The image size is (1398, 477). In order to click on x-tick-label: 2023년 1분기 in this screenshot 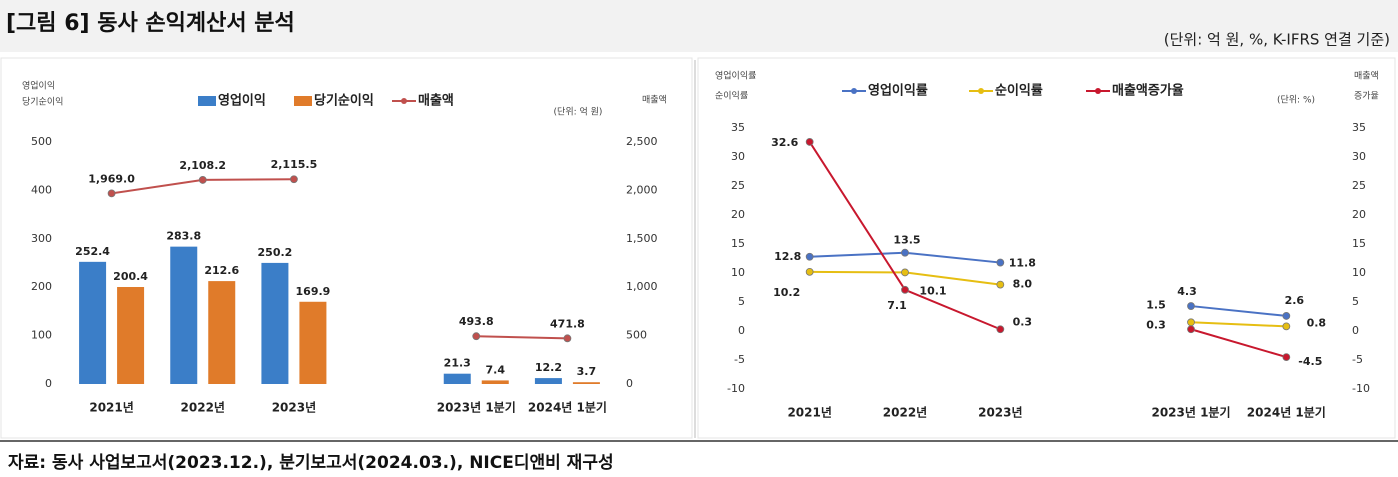, I will do `click(476, 407)`.